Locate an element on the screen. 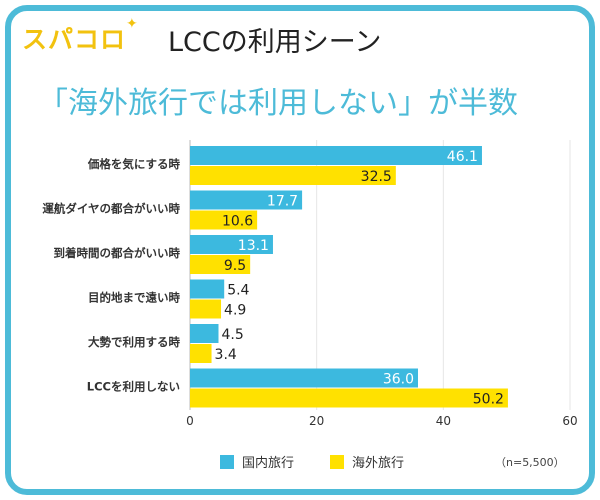 The width and height of the screenshot is (600, 500). brand-logo: スパコロ✦ is located at coordinates (80, 36).